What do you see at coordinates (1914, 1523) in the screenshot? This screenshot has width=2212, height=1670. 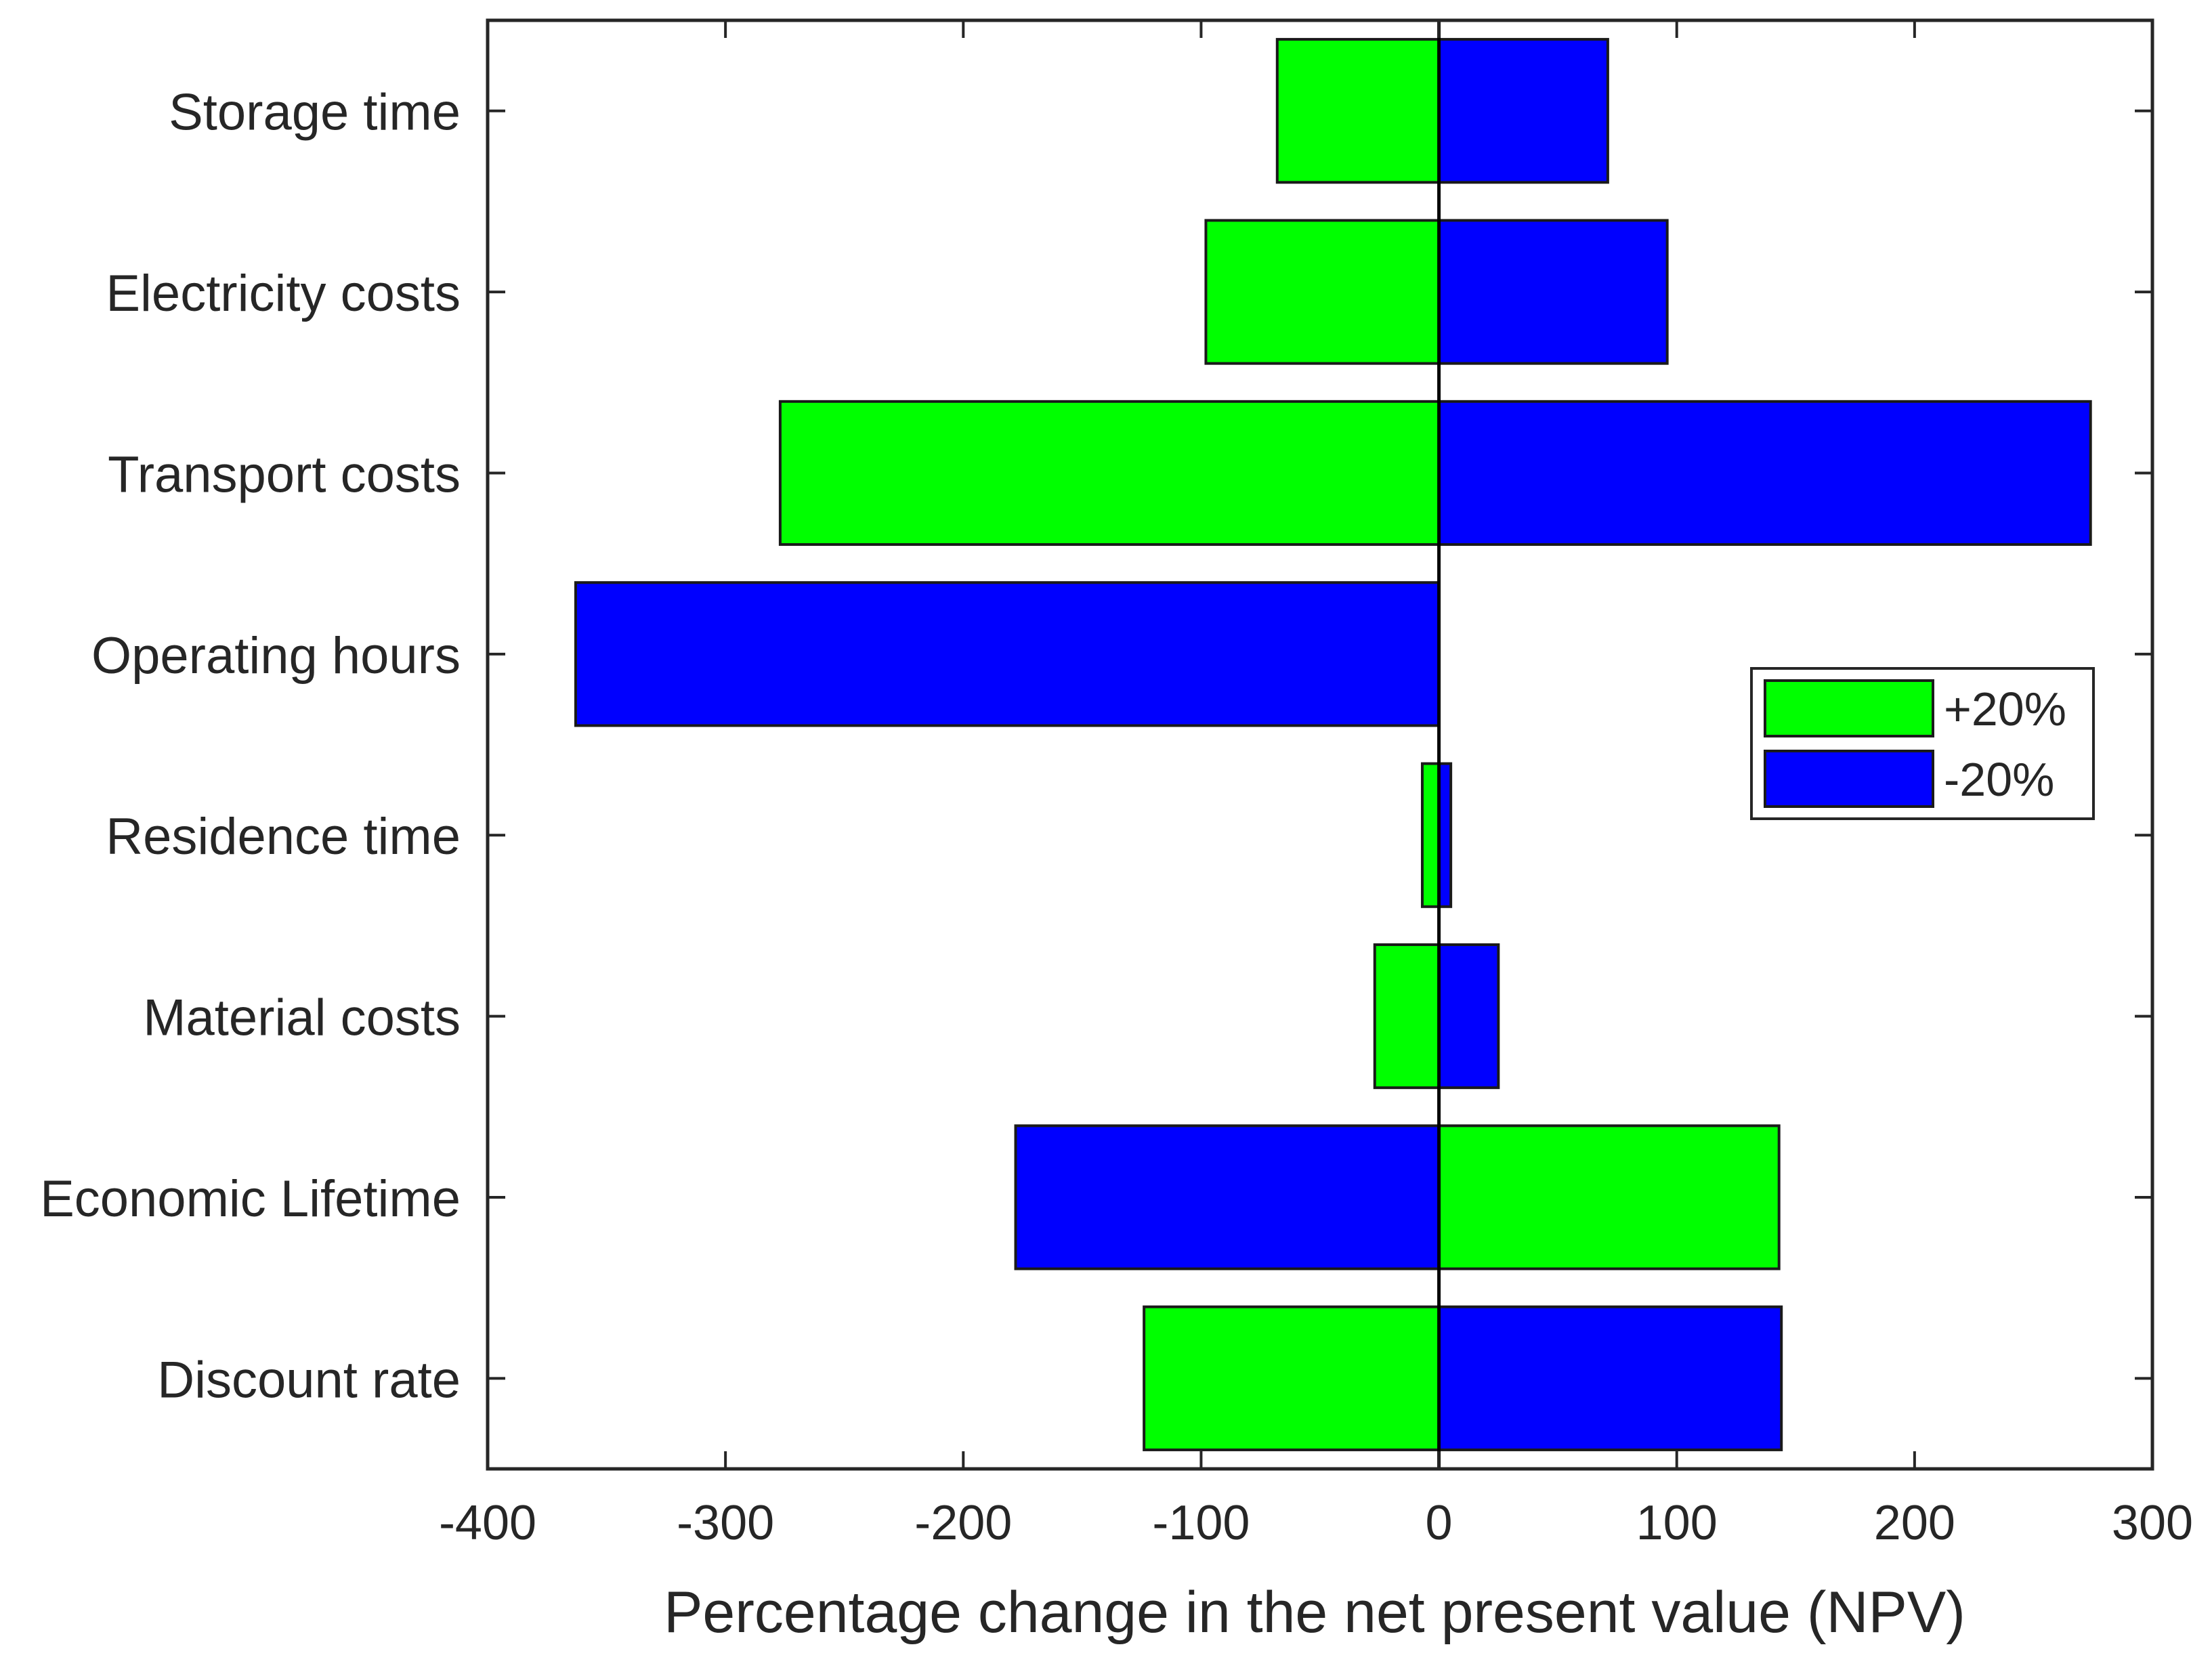 I see `x-tick-label-6: 200` at bounding box center [1914, 1523].